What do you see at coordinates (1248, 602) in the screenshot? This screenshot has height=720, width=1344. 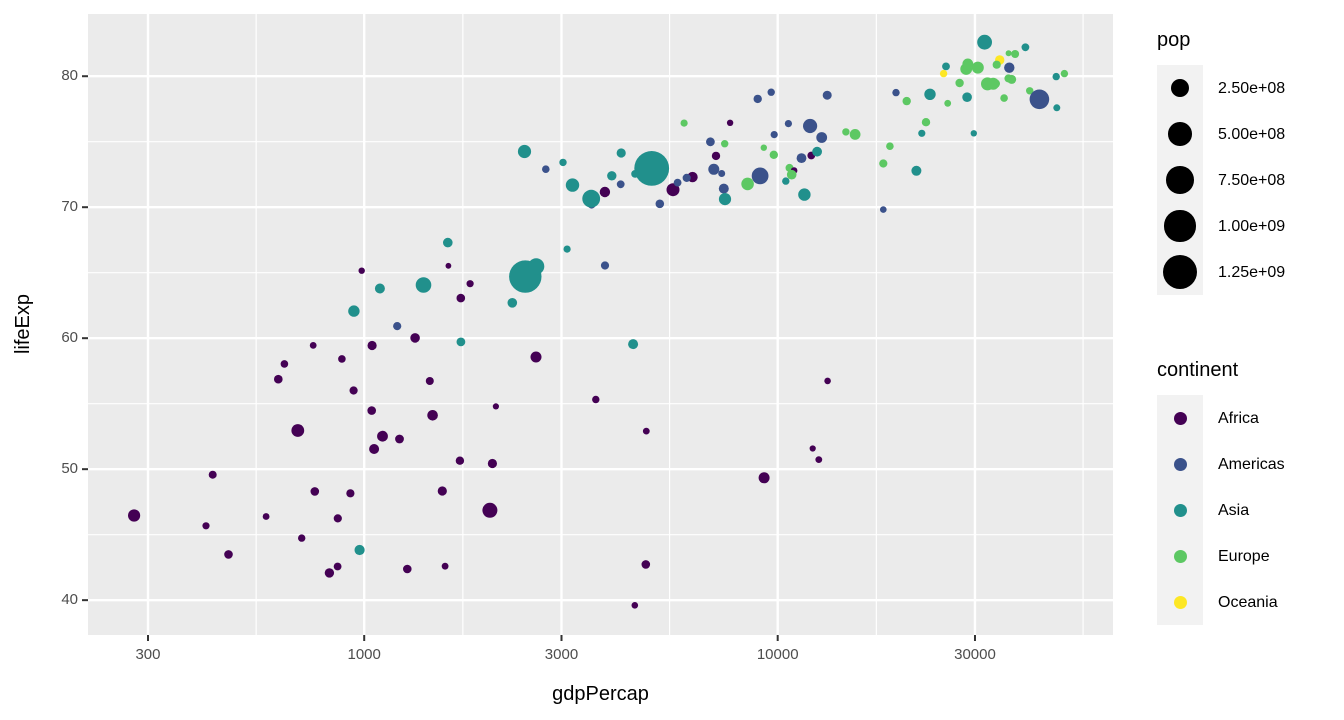 I see `legend-label: Oceania` at bounding box center [1248, 602].